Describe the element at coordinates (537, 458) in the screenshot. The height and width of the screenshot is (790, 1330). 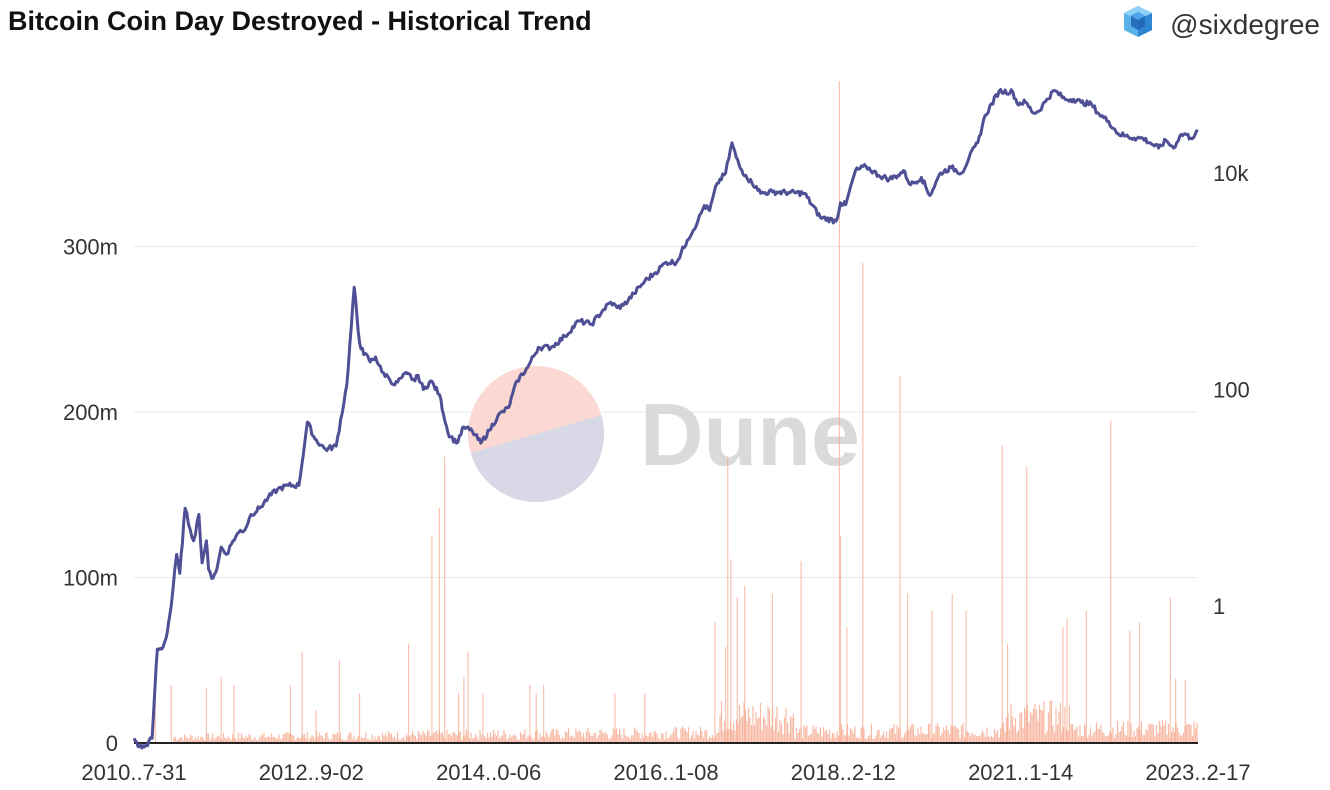
I see `watermark-lower-half` at that location.